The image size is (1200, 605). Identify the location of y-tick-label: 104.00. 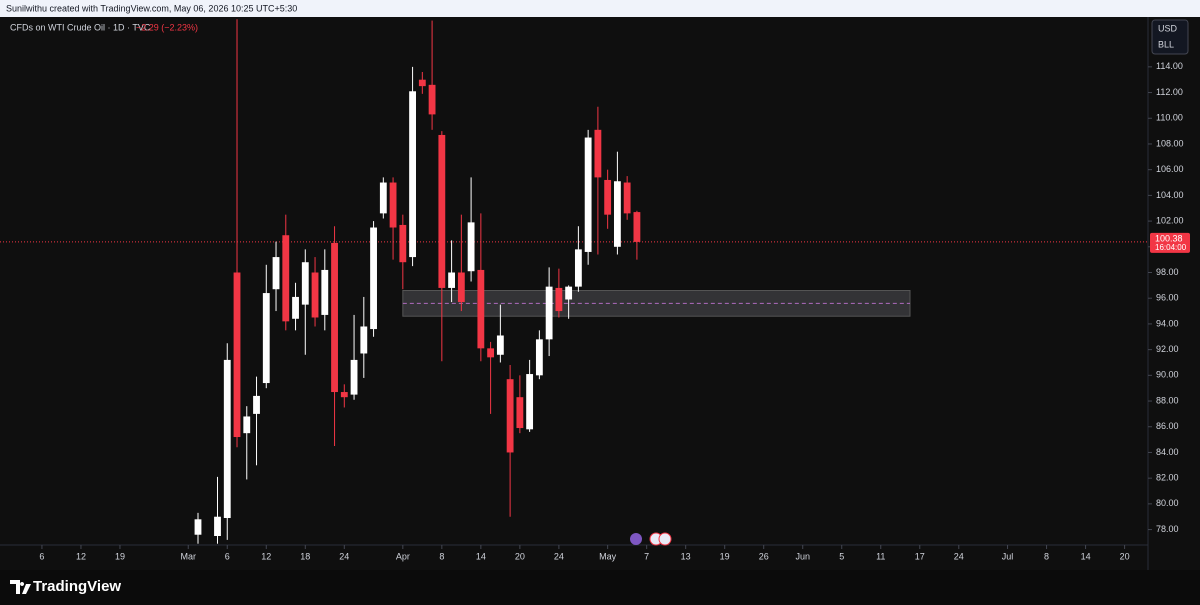
(1170, 195).